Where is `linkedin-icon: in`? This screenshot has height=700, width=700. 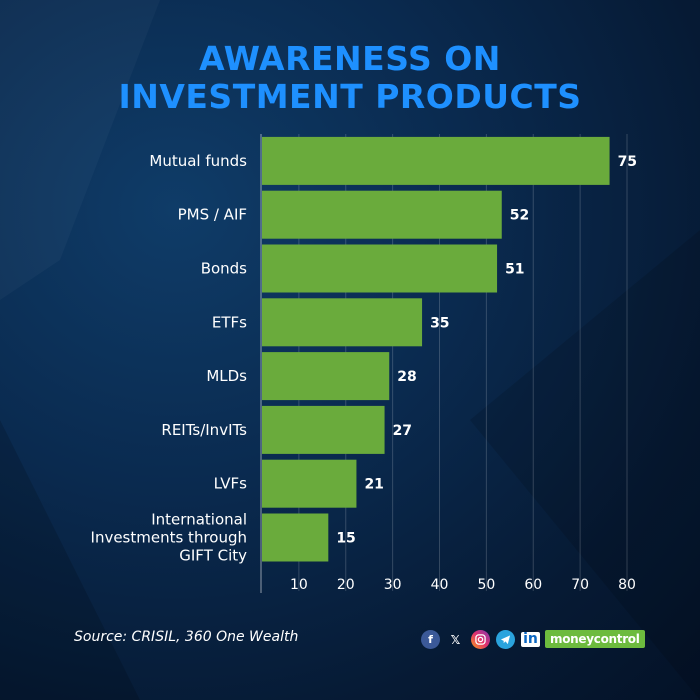
linkedin-icon: in is located at coordinates (530, 639).